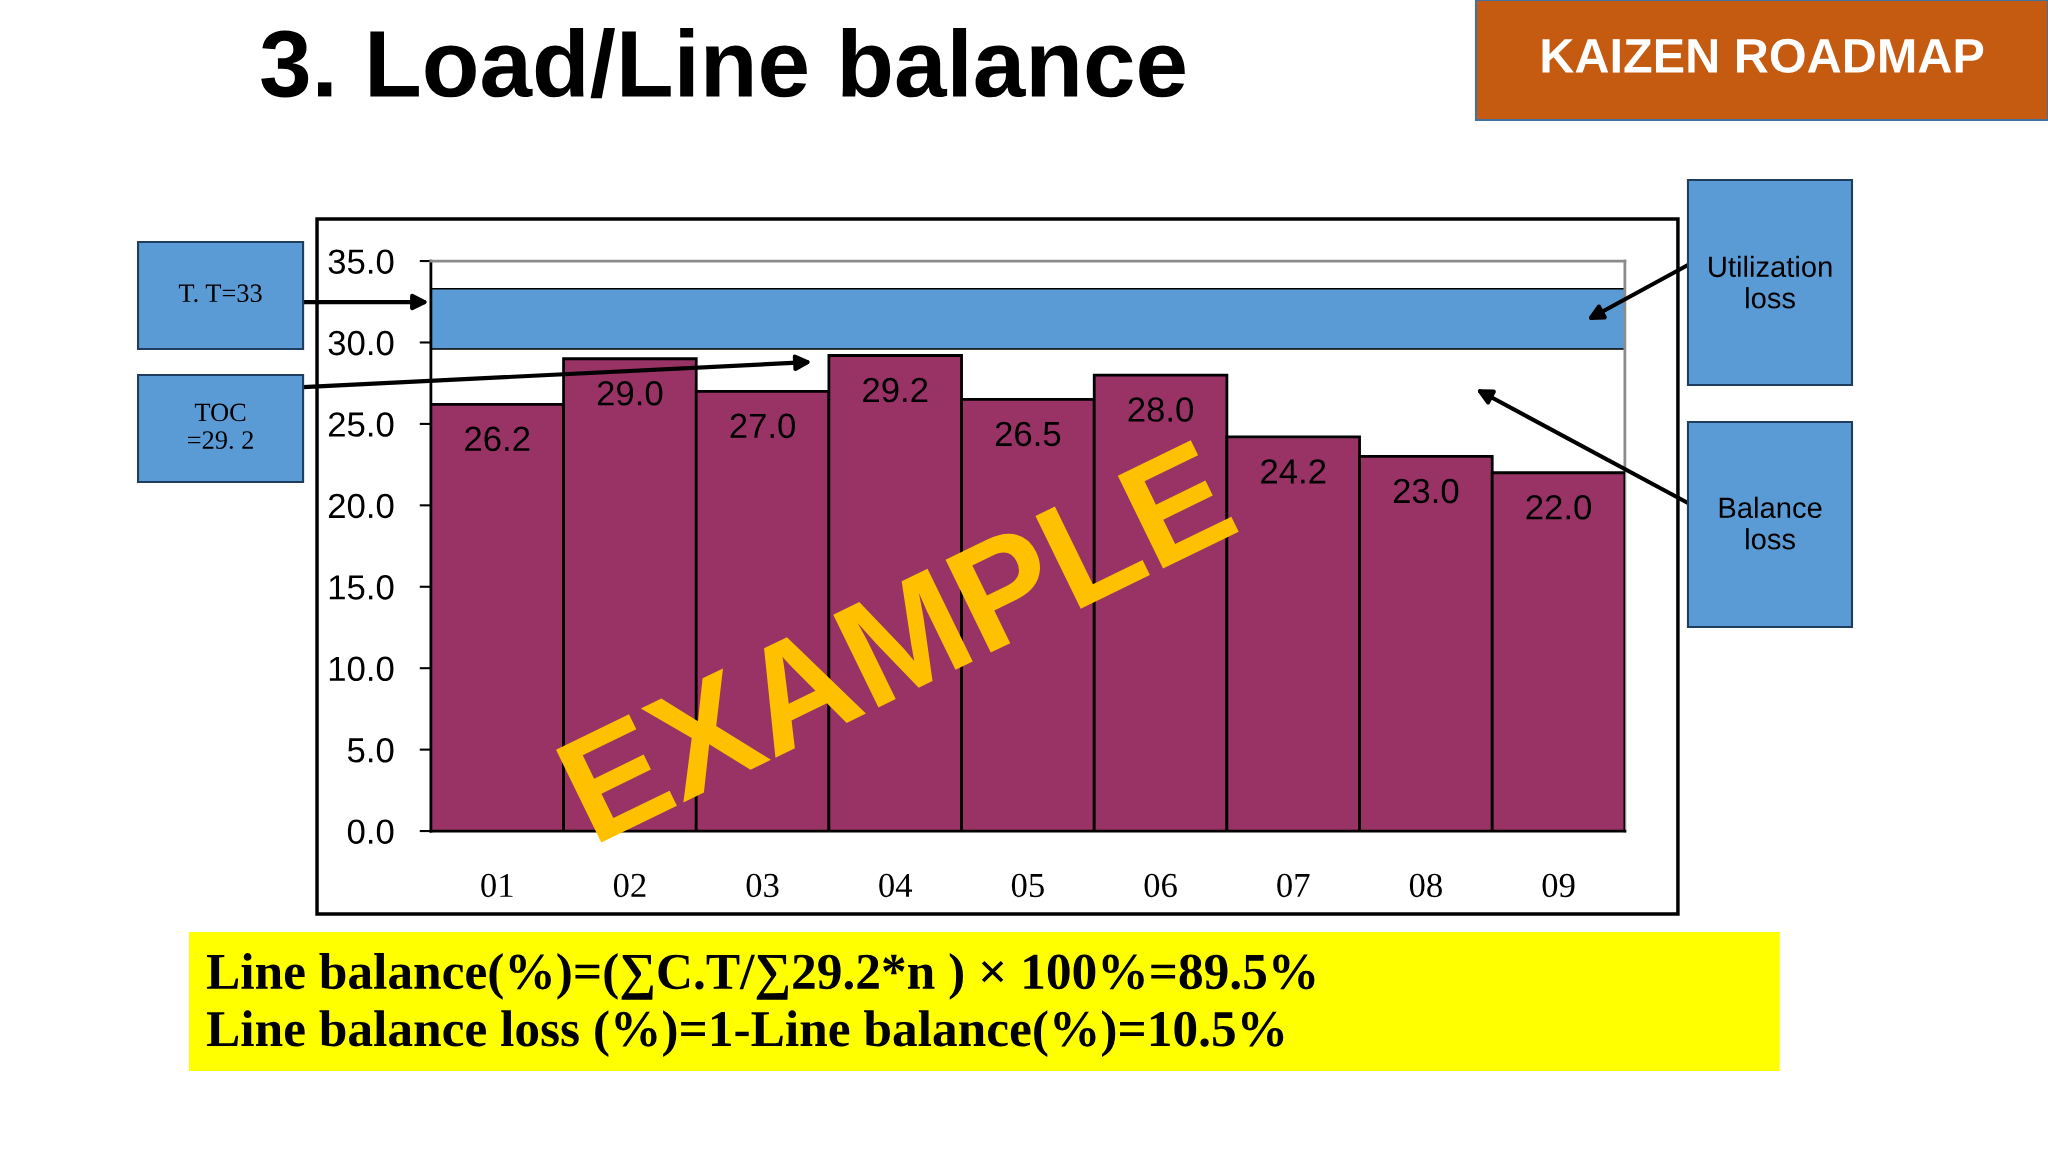 This screenshot has width=2048, height=1152. I want to click on data-label: 27.0, so click(762, 426).